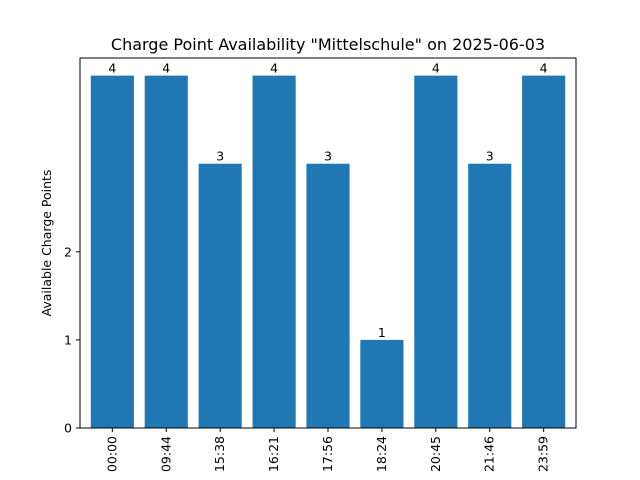 This screenshot has width=640, height=480. I want to click on y-tick-label: 0, so click(68, 428).